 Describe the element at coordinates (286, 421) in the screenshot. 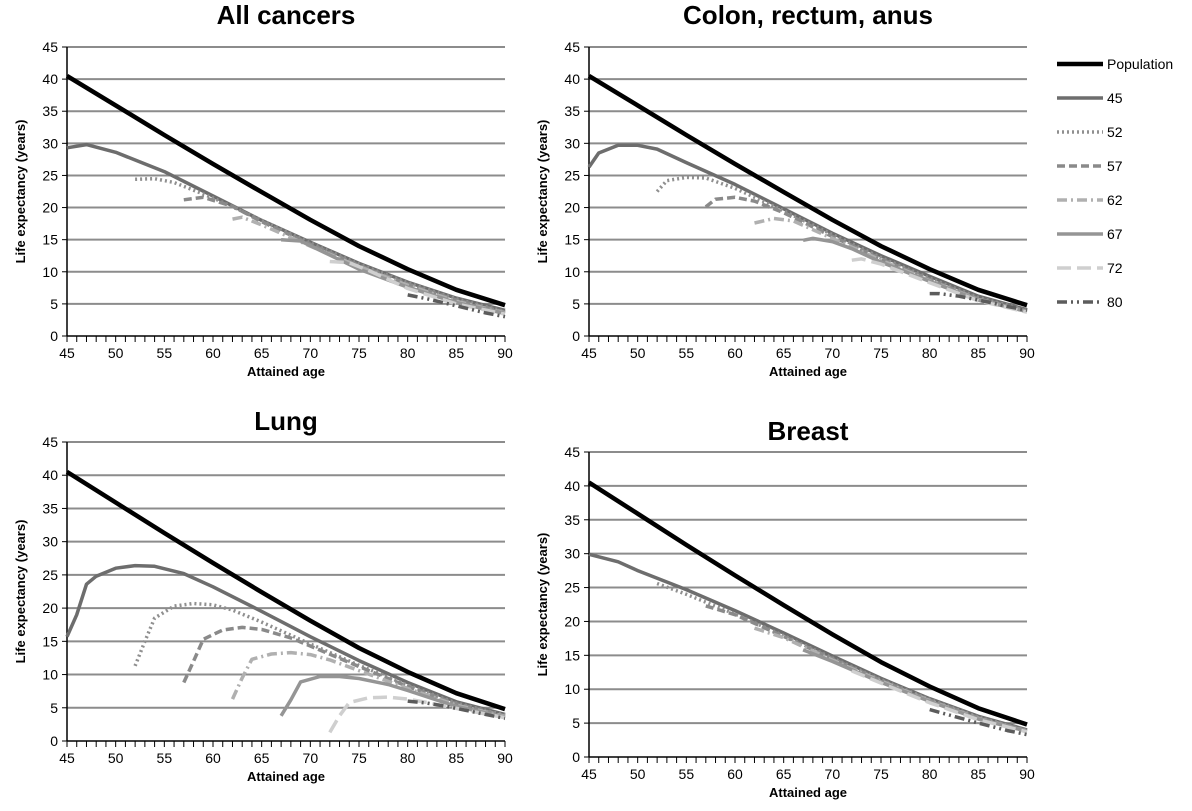

I see `chart-title: Lung` at that location.